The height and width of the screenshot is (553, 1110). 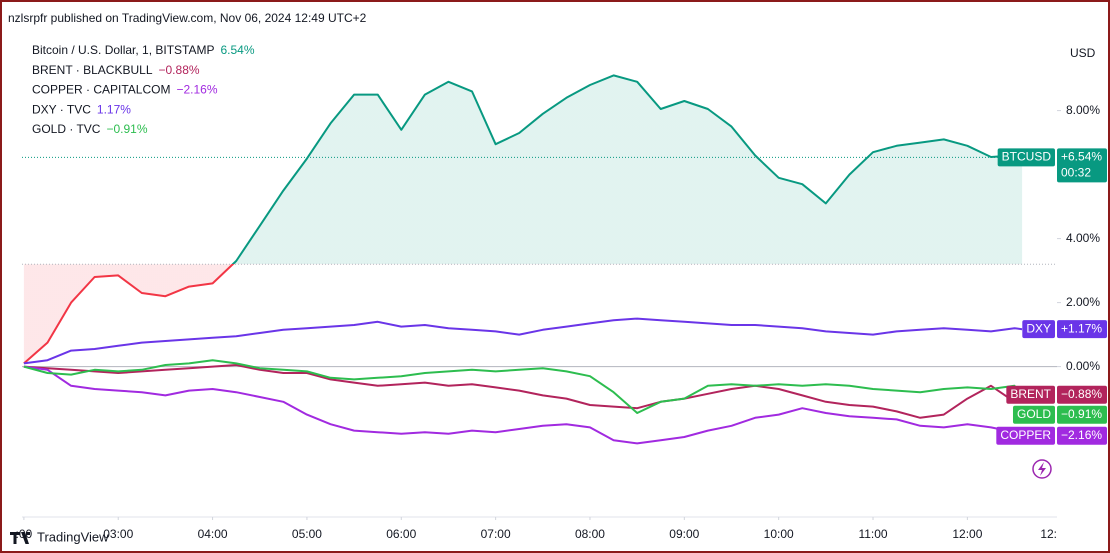 I want to click on x-tick-label: 04:00, so click(x=213, y=534).